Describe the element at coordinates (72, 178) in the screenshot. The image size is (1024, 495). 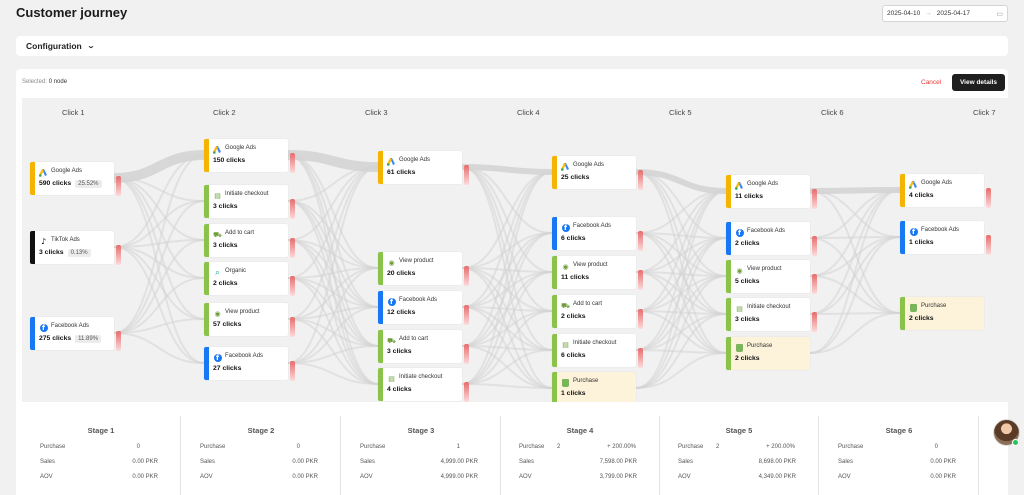
I see `journey-node: Google Ads 590 clicks 25.52%` at that location.